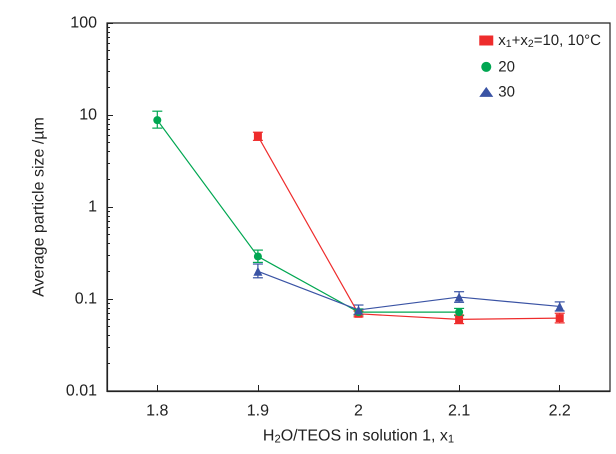 The image size is (616, 454). I want to click on y-axis-title: Average particle size /µm, so click(39, 207).